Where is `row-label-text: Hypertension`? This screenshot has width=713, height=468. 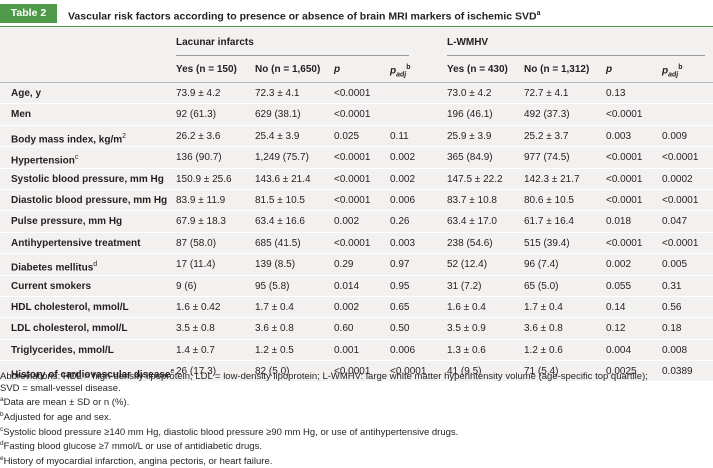 row-label-text: Hypertension is located at coordinates (43, 161).